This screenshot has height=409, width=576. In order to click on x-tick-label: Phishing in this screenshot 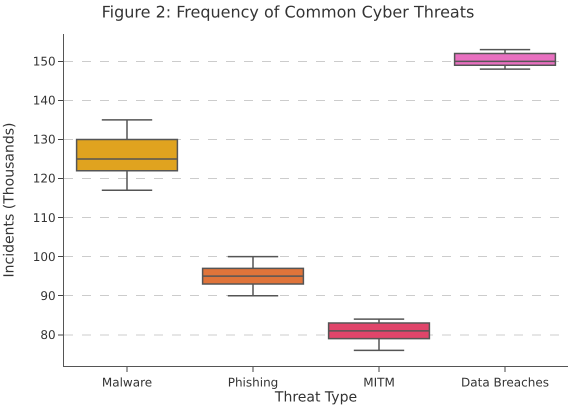, I will do `click(253, 382)`.